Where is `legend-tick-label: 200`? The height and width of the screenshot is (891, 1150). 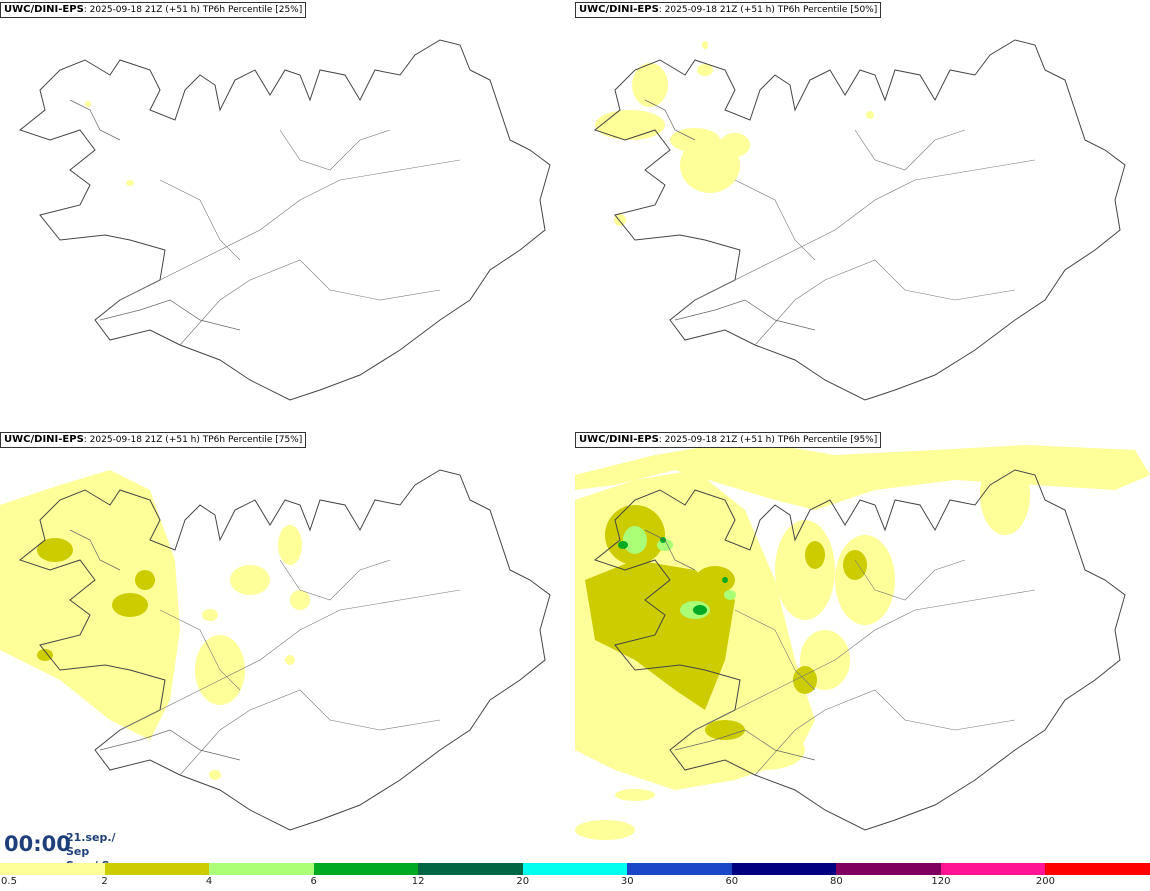 legend-tick-label: 200 is located at coordinates (1045, 881).